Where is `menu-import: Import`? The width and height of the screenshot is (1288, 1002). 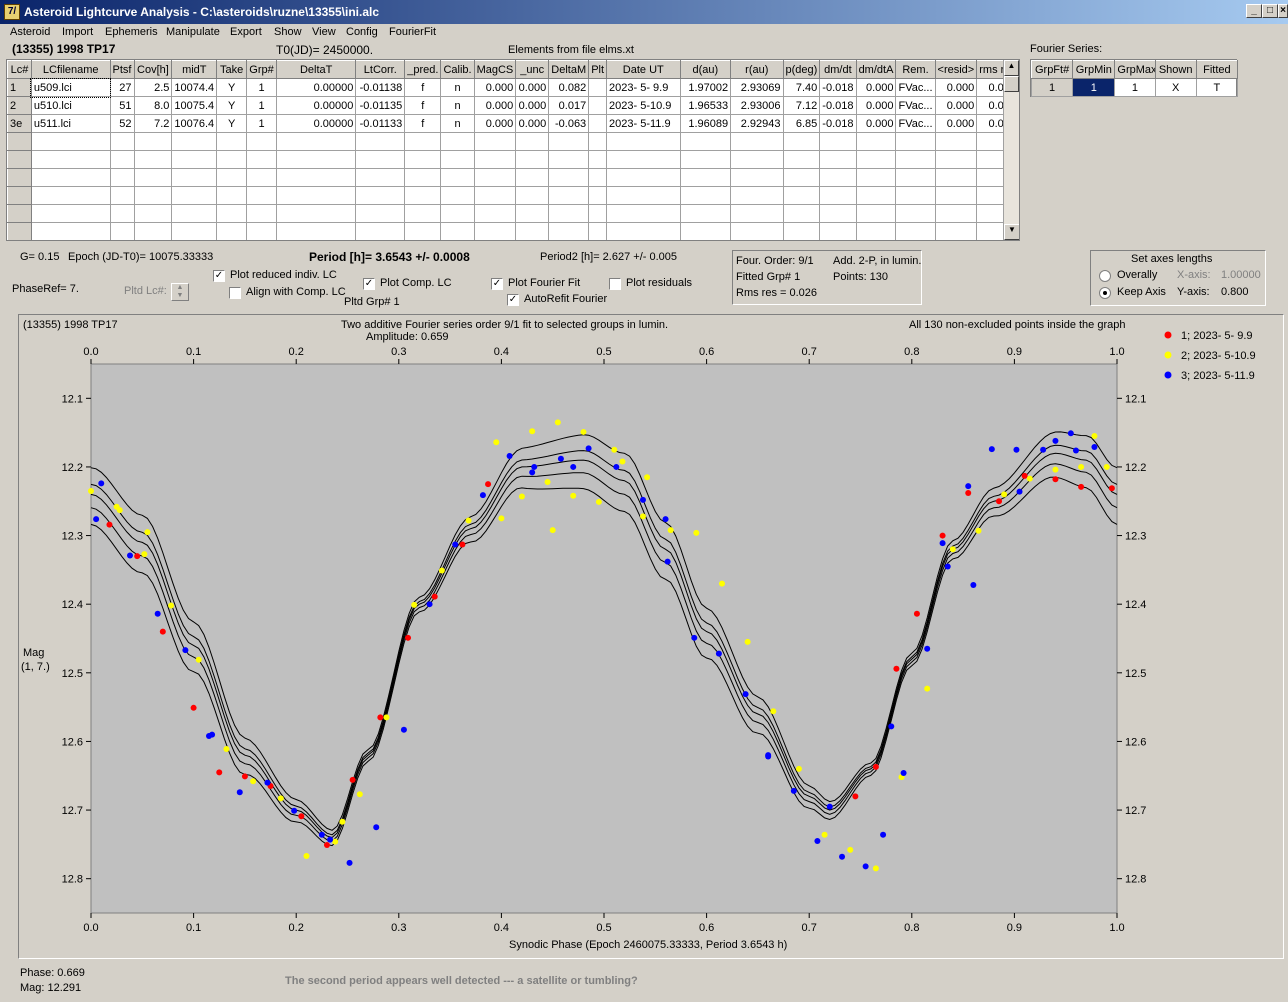 menu-import: Import is located at coordinates (78, 32).